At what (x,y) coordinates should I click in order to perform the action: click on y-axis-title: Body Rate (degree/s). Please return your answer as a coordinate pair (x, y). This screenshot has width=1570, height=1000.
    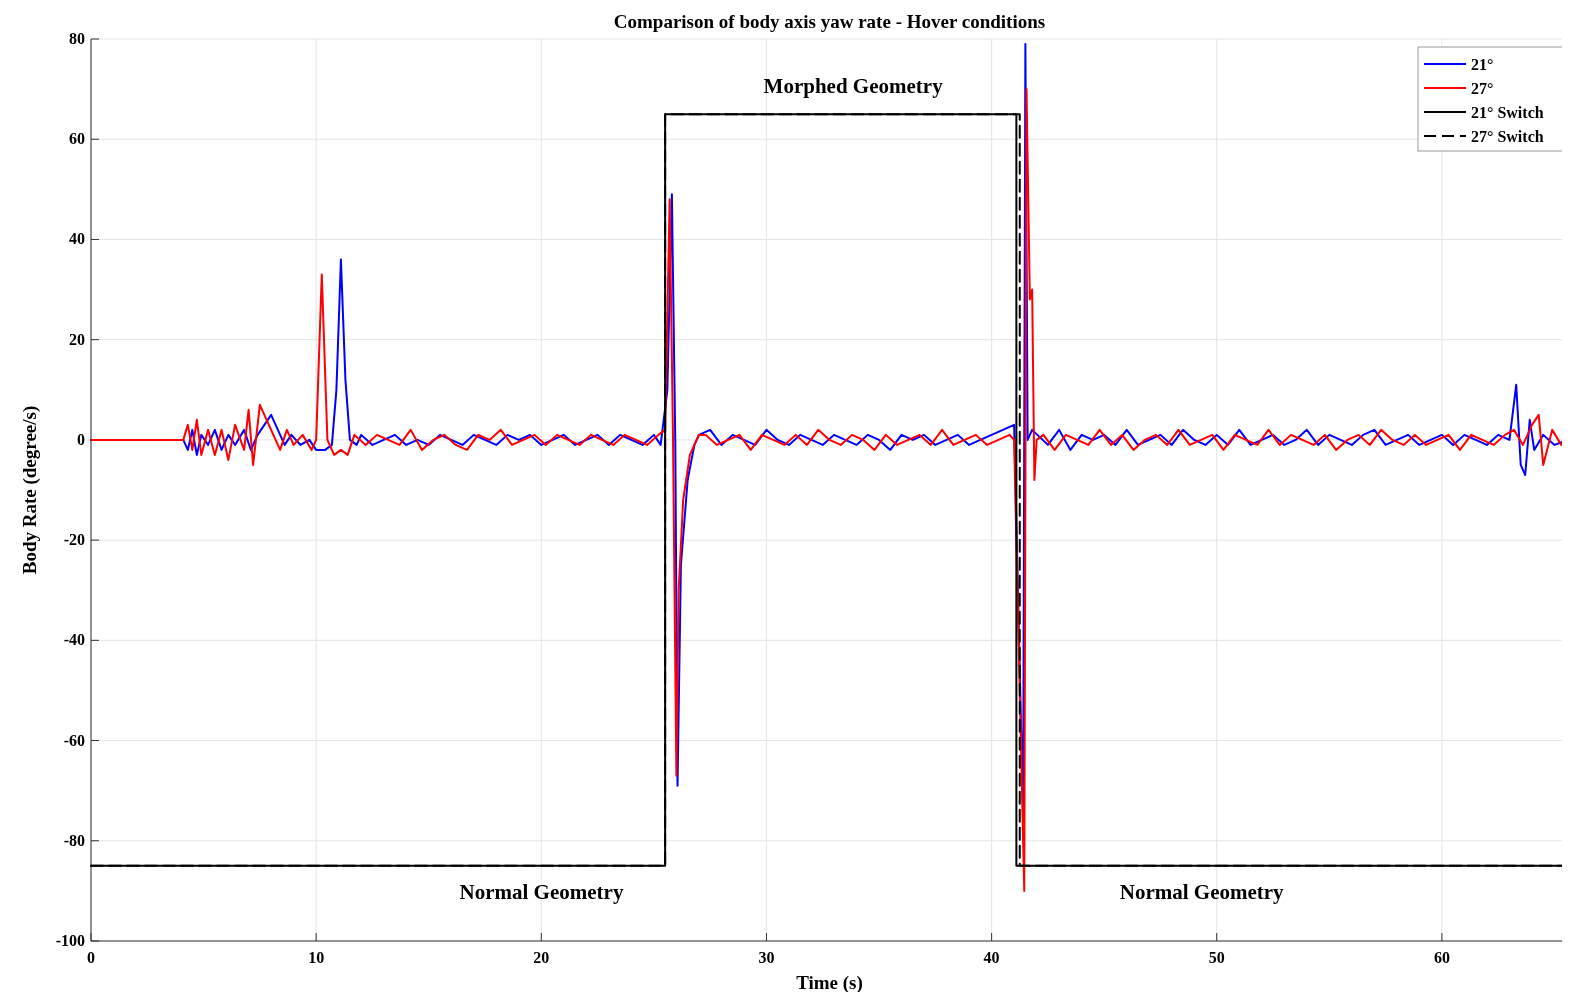
    Looking at the image, I should click on (30, 490).